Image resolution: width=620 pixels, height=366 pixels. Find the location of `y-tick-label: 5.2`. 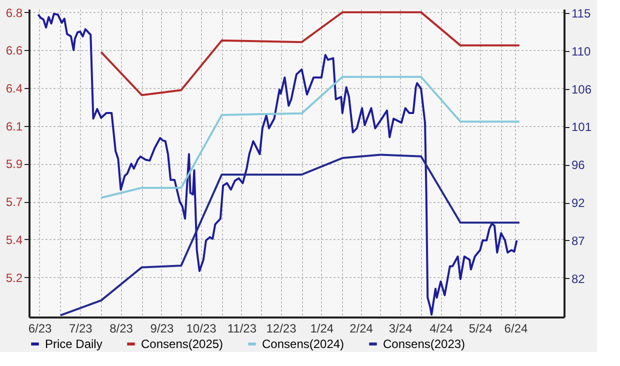

y-tick-label: 5.2 is located at coordinates (14, 277).